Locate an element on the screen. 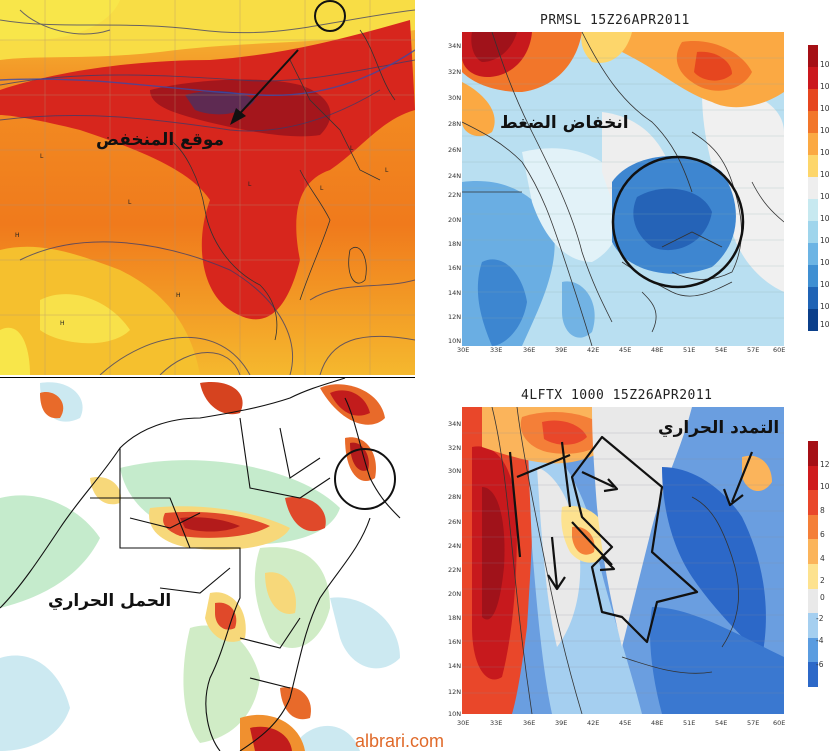 This screenshot has width=830, height=752. lftx-colorbar is located at coordinates (813, 564).